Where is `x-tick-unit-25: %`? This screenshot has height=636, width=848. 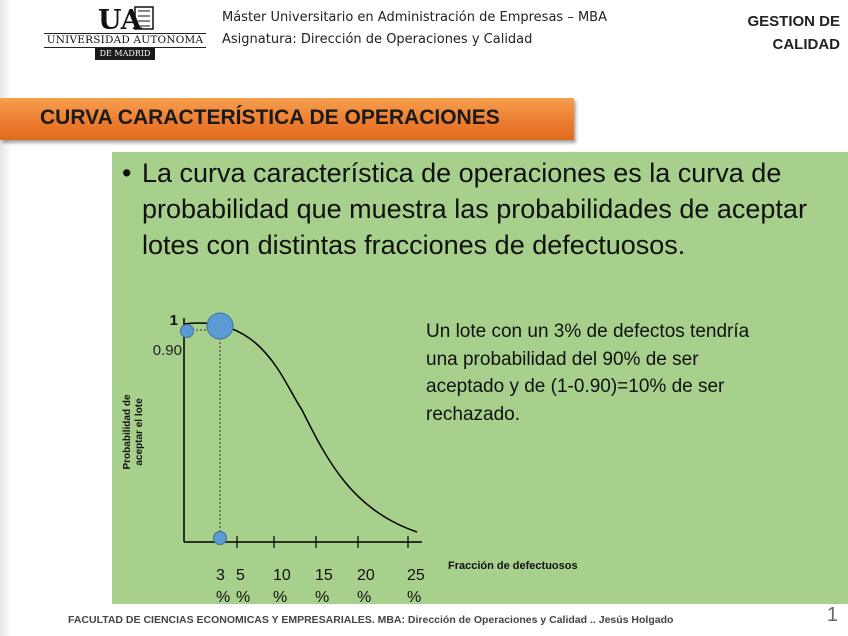
x-tick-unit-25: % is located at coordinates (414, 597).